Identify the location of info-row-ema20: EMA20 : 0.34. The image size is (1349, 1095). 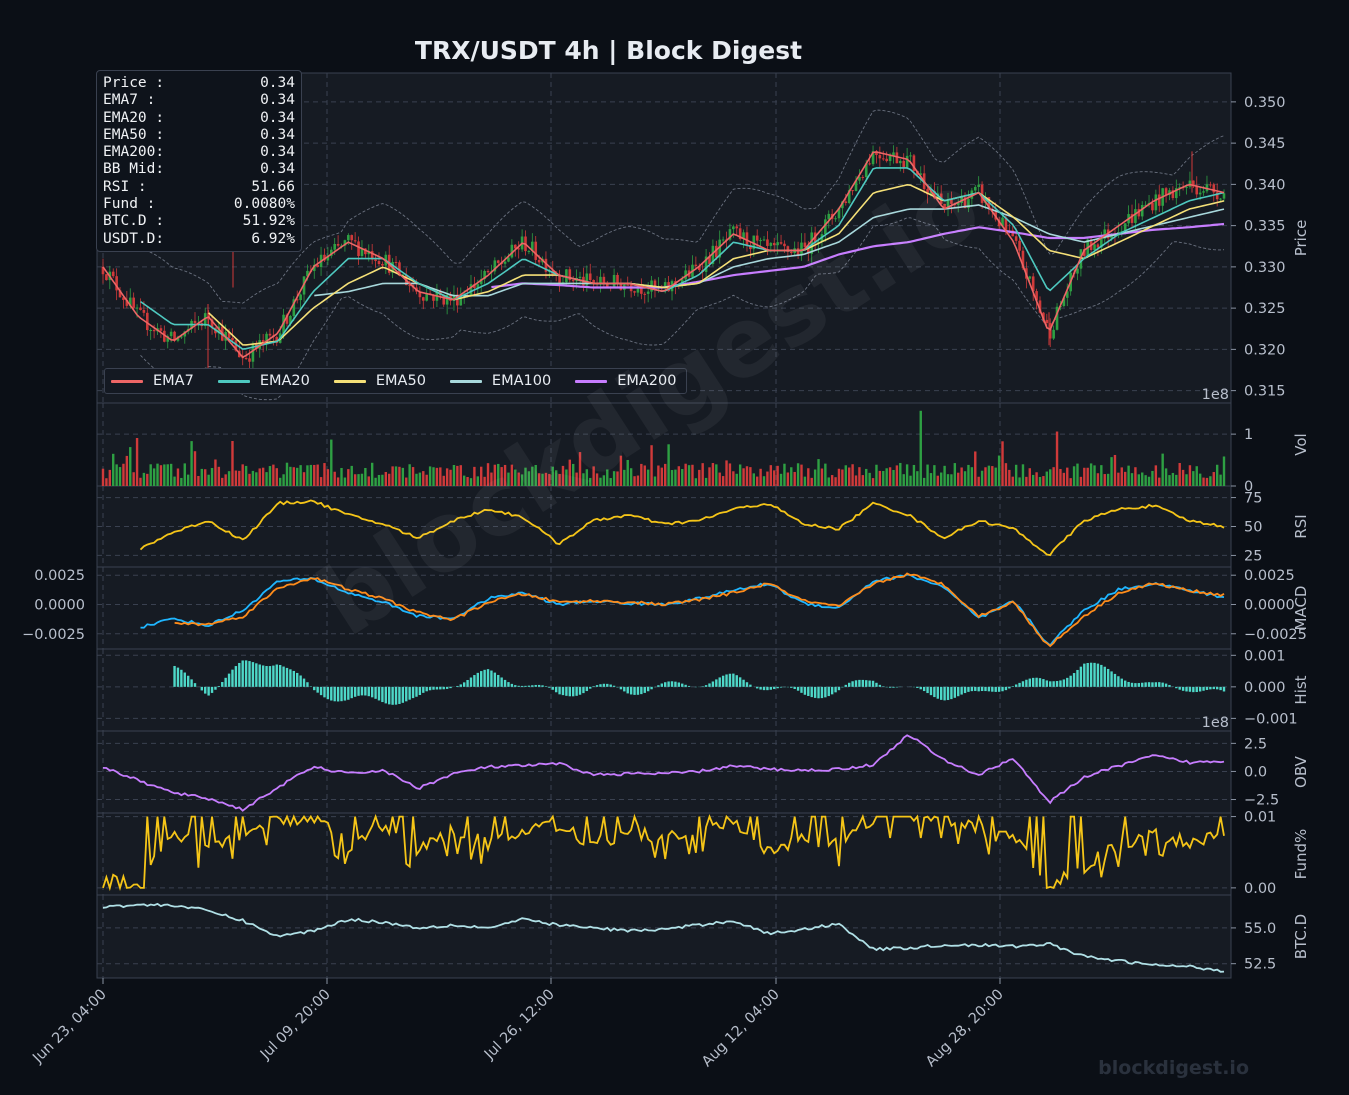
(199, 118).